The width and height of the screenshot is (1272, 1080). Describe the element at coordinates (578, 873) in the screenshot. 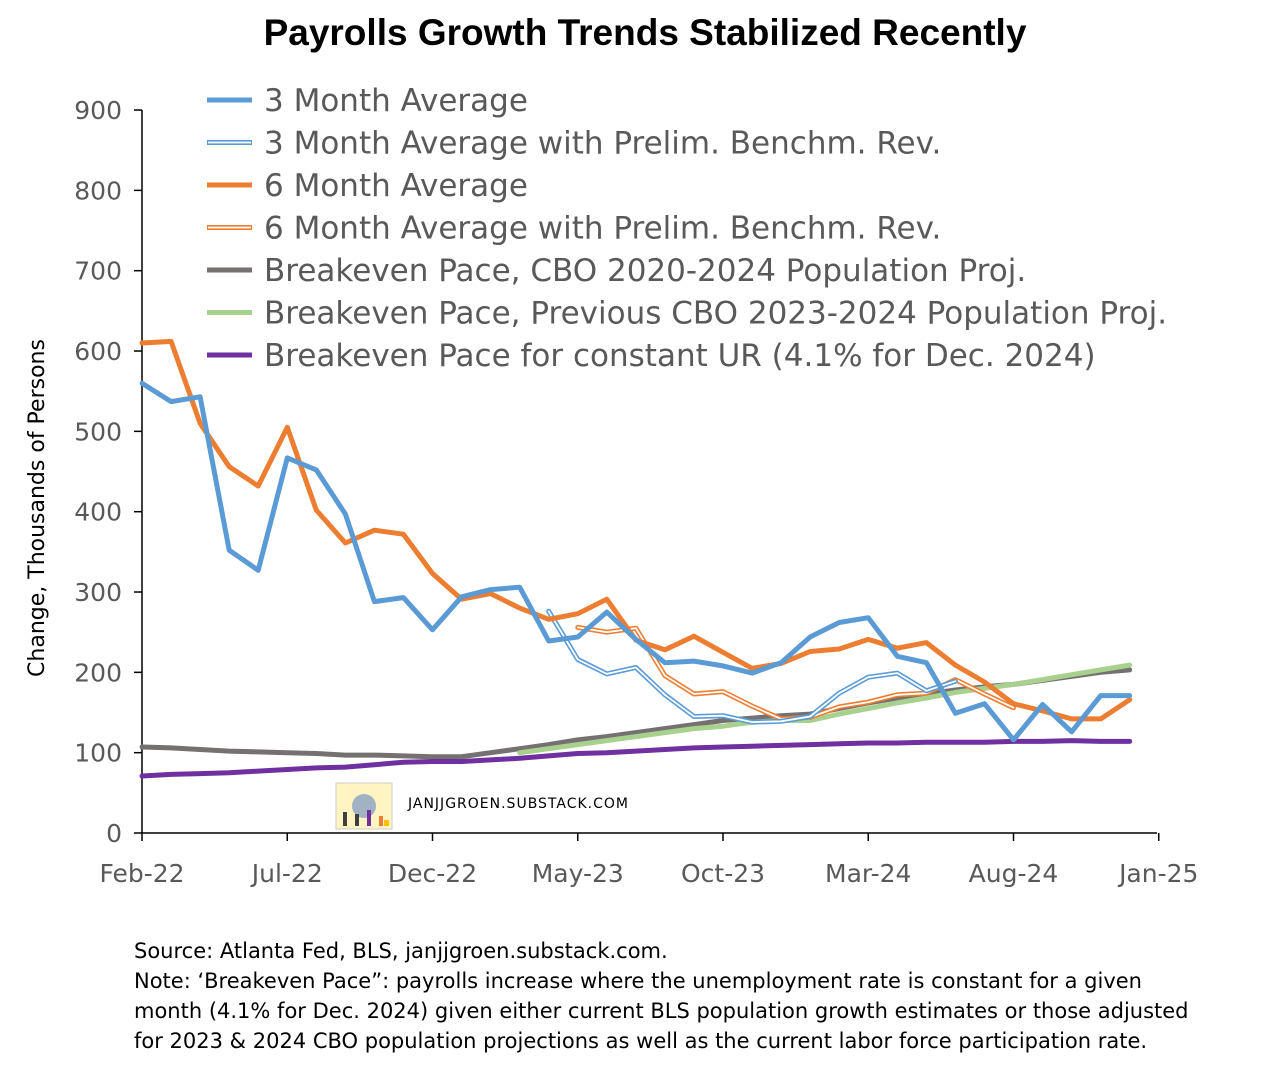

I see `x-tick-label: May-23` at that location.